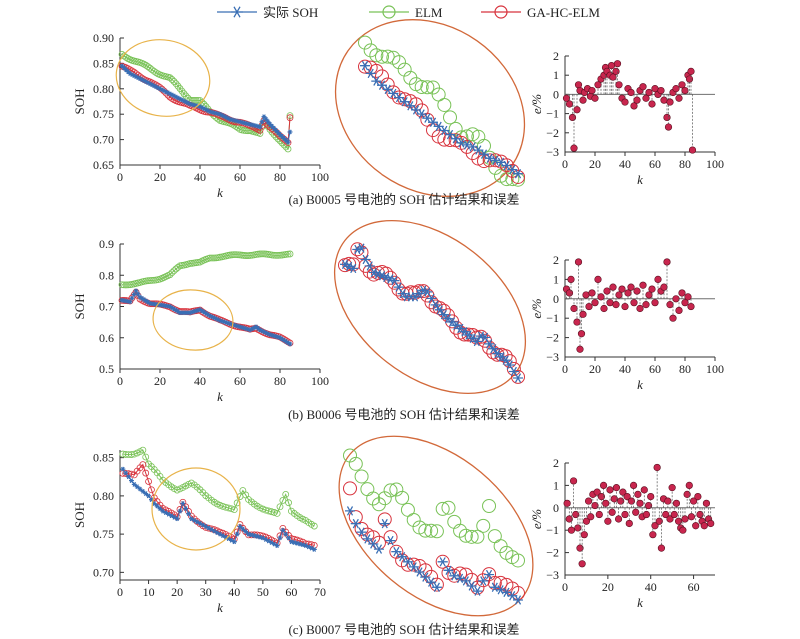 Image resolution: width=800 pixels, height=639 pixels. What do you see at coordinates (404, 414) in the screenshot?
I see `caption-b: (b) B0006 号电池的 SOH 估计结果和误差` at bounding box center [404, 414].